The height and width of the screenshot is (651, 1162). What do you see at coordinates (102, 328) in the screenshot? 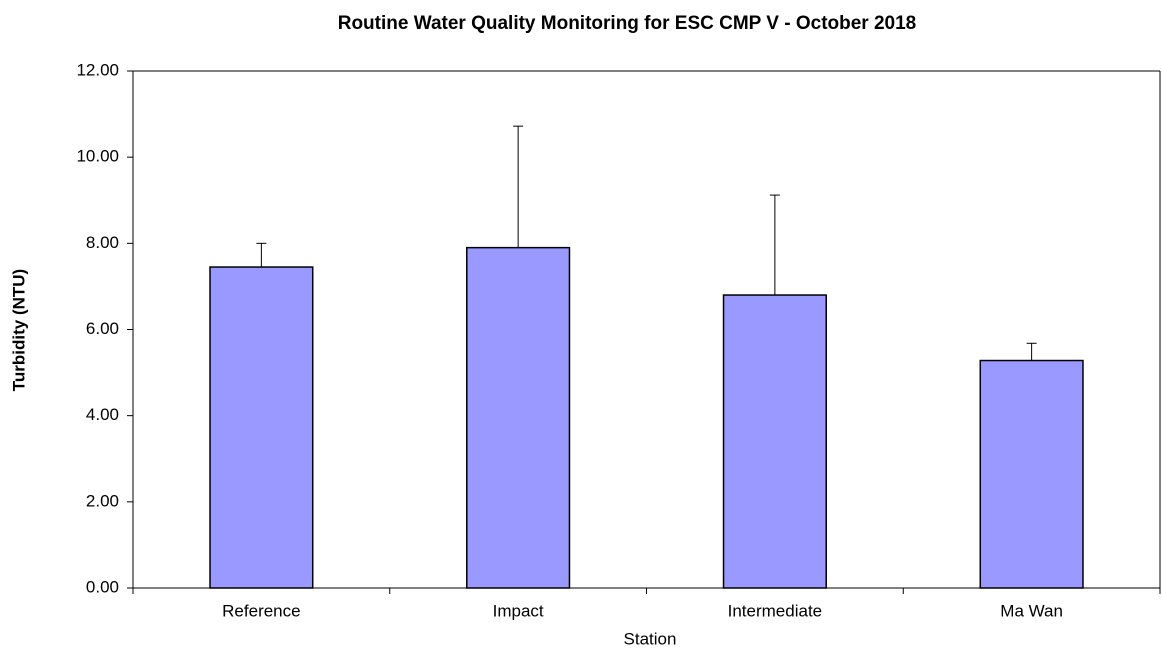
I see `y-tick-label: 6.00` at bounding box center [102, 328].